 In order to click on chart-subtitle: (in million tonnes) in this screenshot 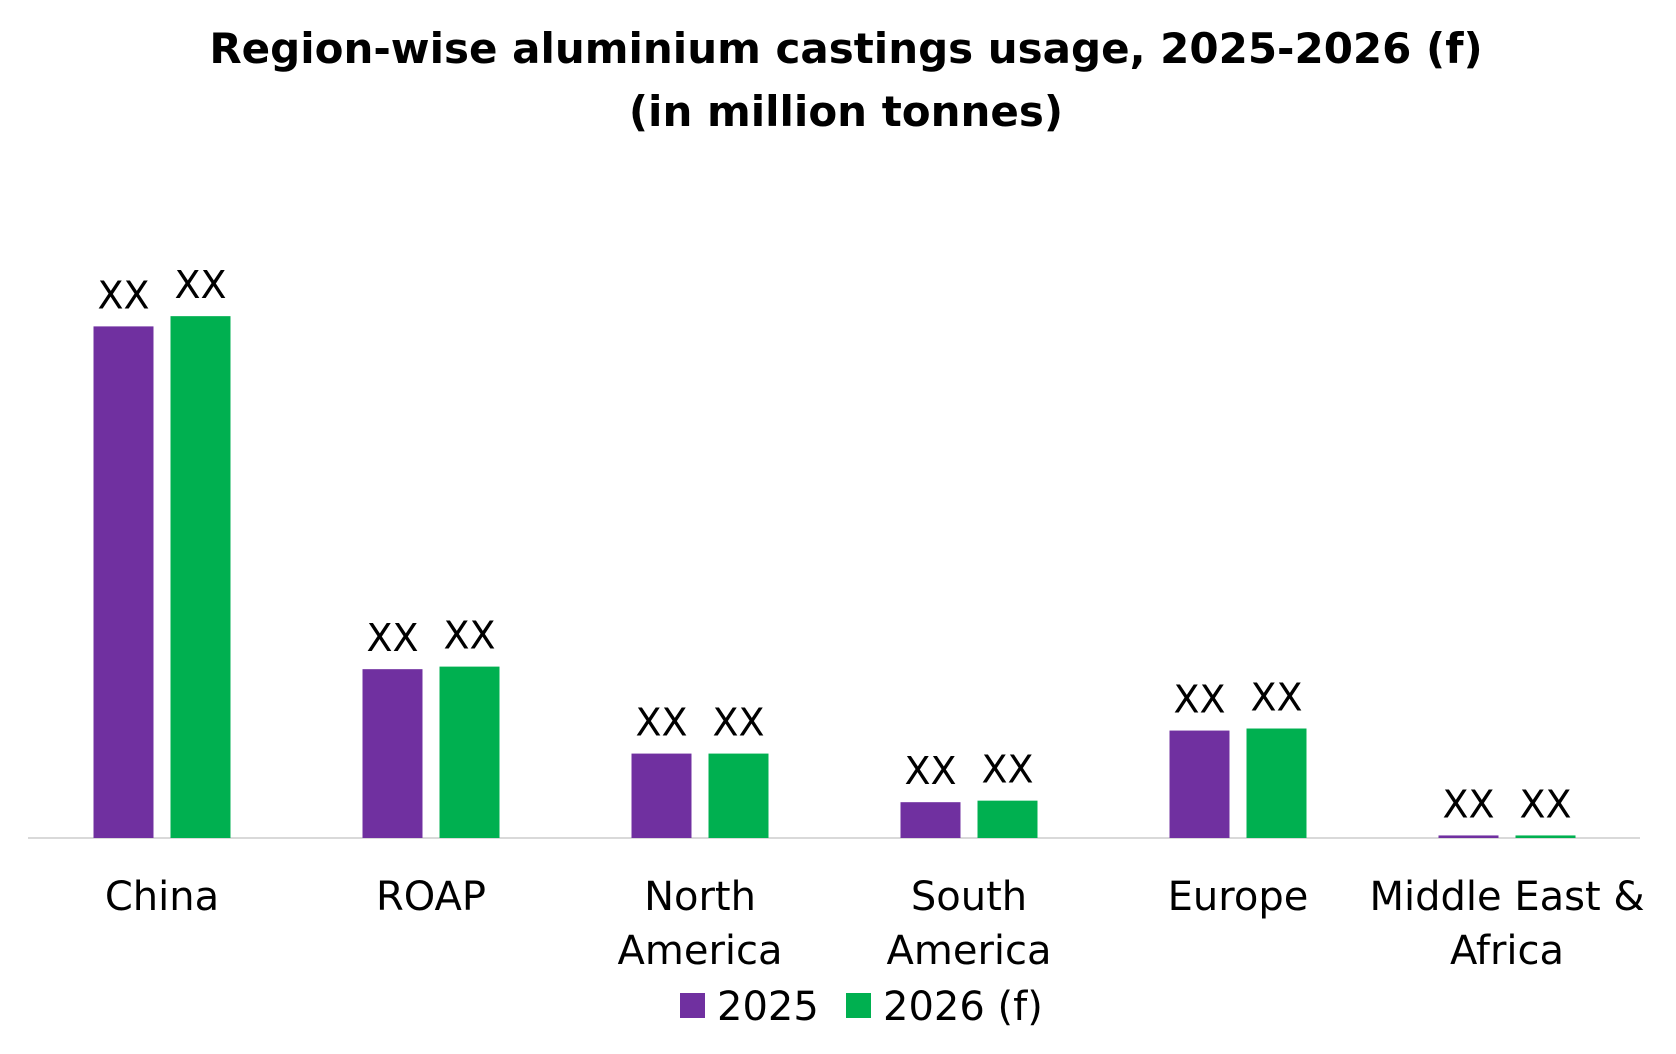, I will do `click(846, 111)`.